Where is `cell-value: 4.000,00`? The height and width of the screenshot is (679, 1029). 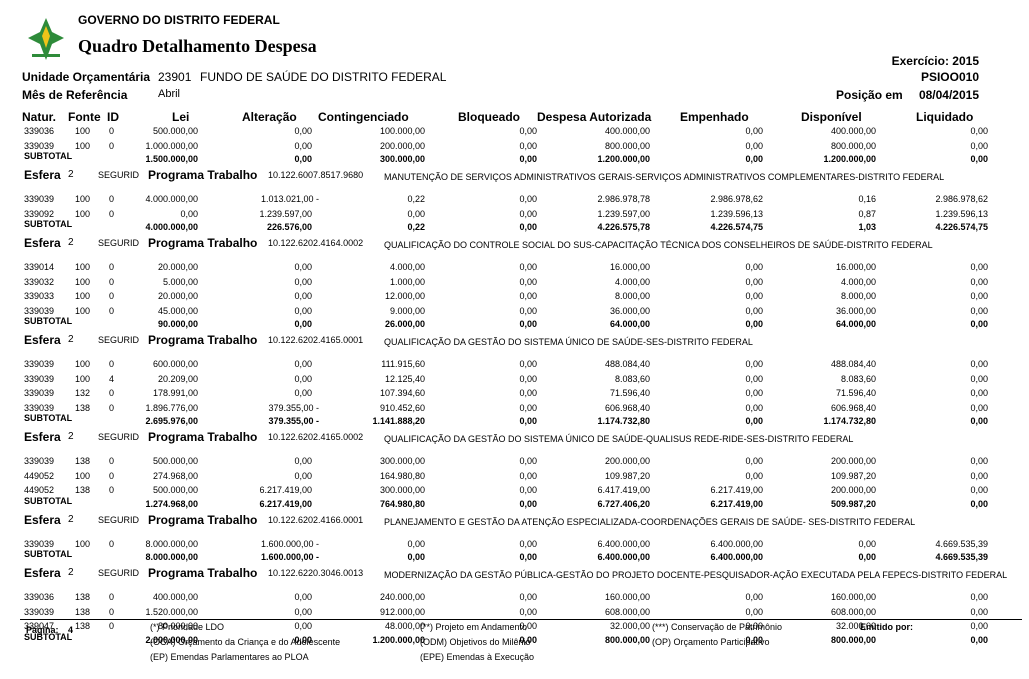 cell-value: 4.000,00 is located at coordinates (632, 281).